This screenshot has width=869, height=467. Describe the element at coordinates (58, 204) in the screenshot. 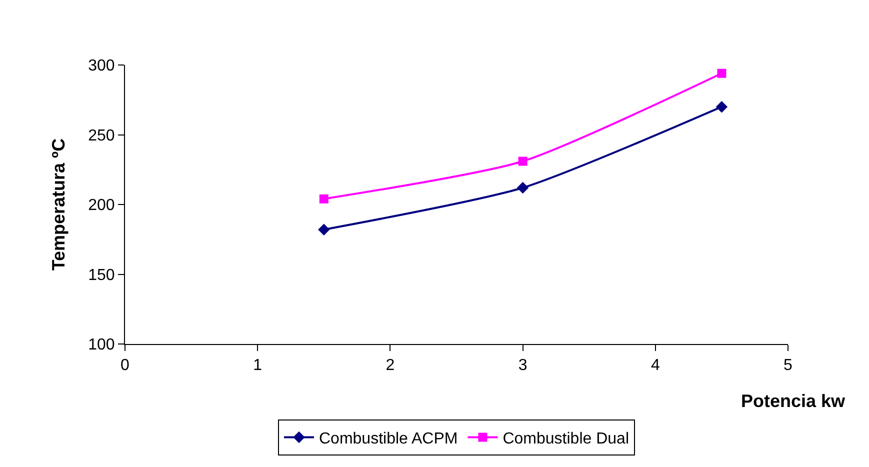

I see `y-axis-title: Temperatura ºC` at that location.